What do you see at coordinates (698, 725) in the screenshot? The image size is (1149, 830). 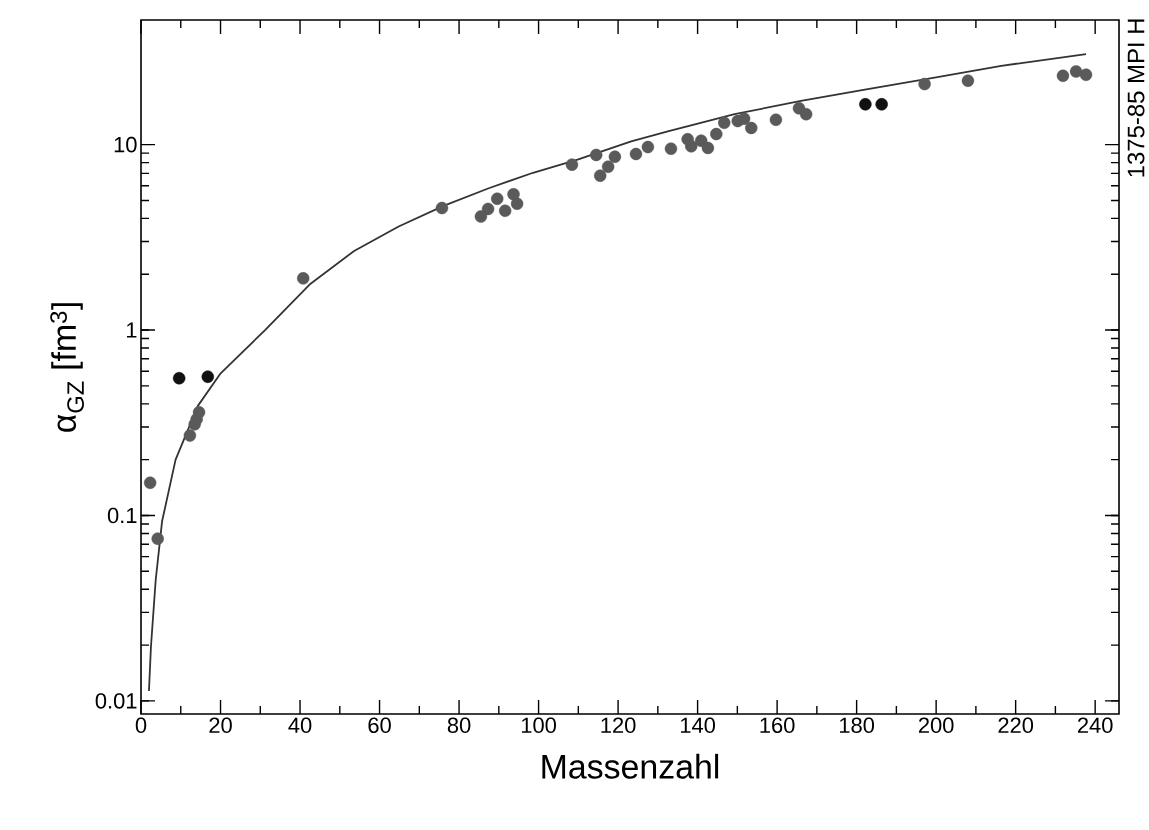 I see `x-tick-label: 140` at bounding box center [698, 725].